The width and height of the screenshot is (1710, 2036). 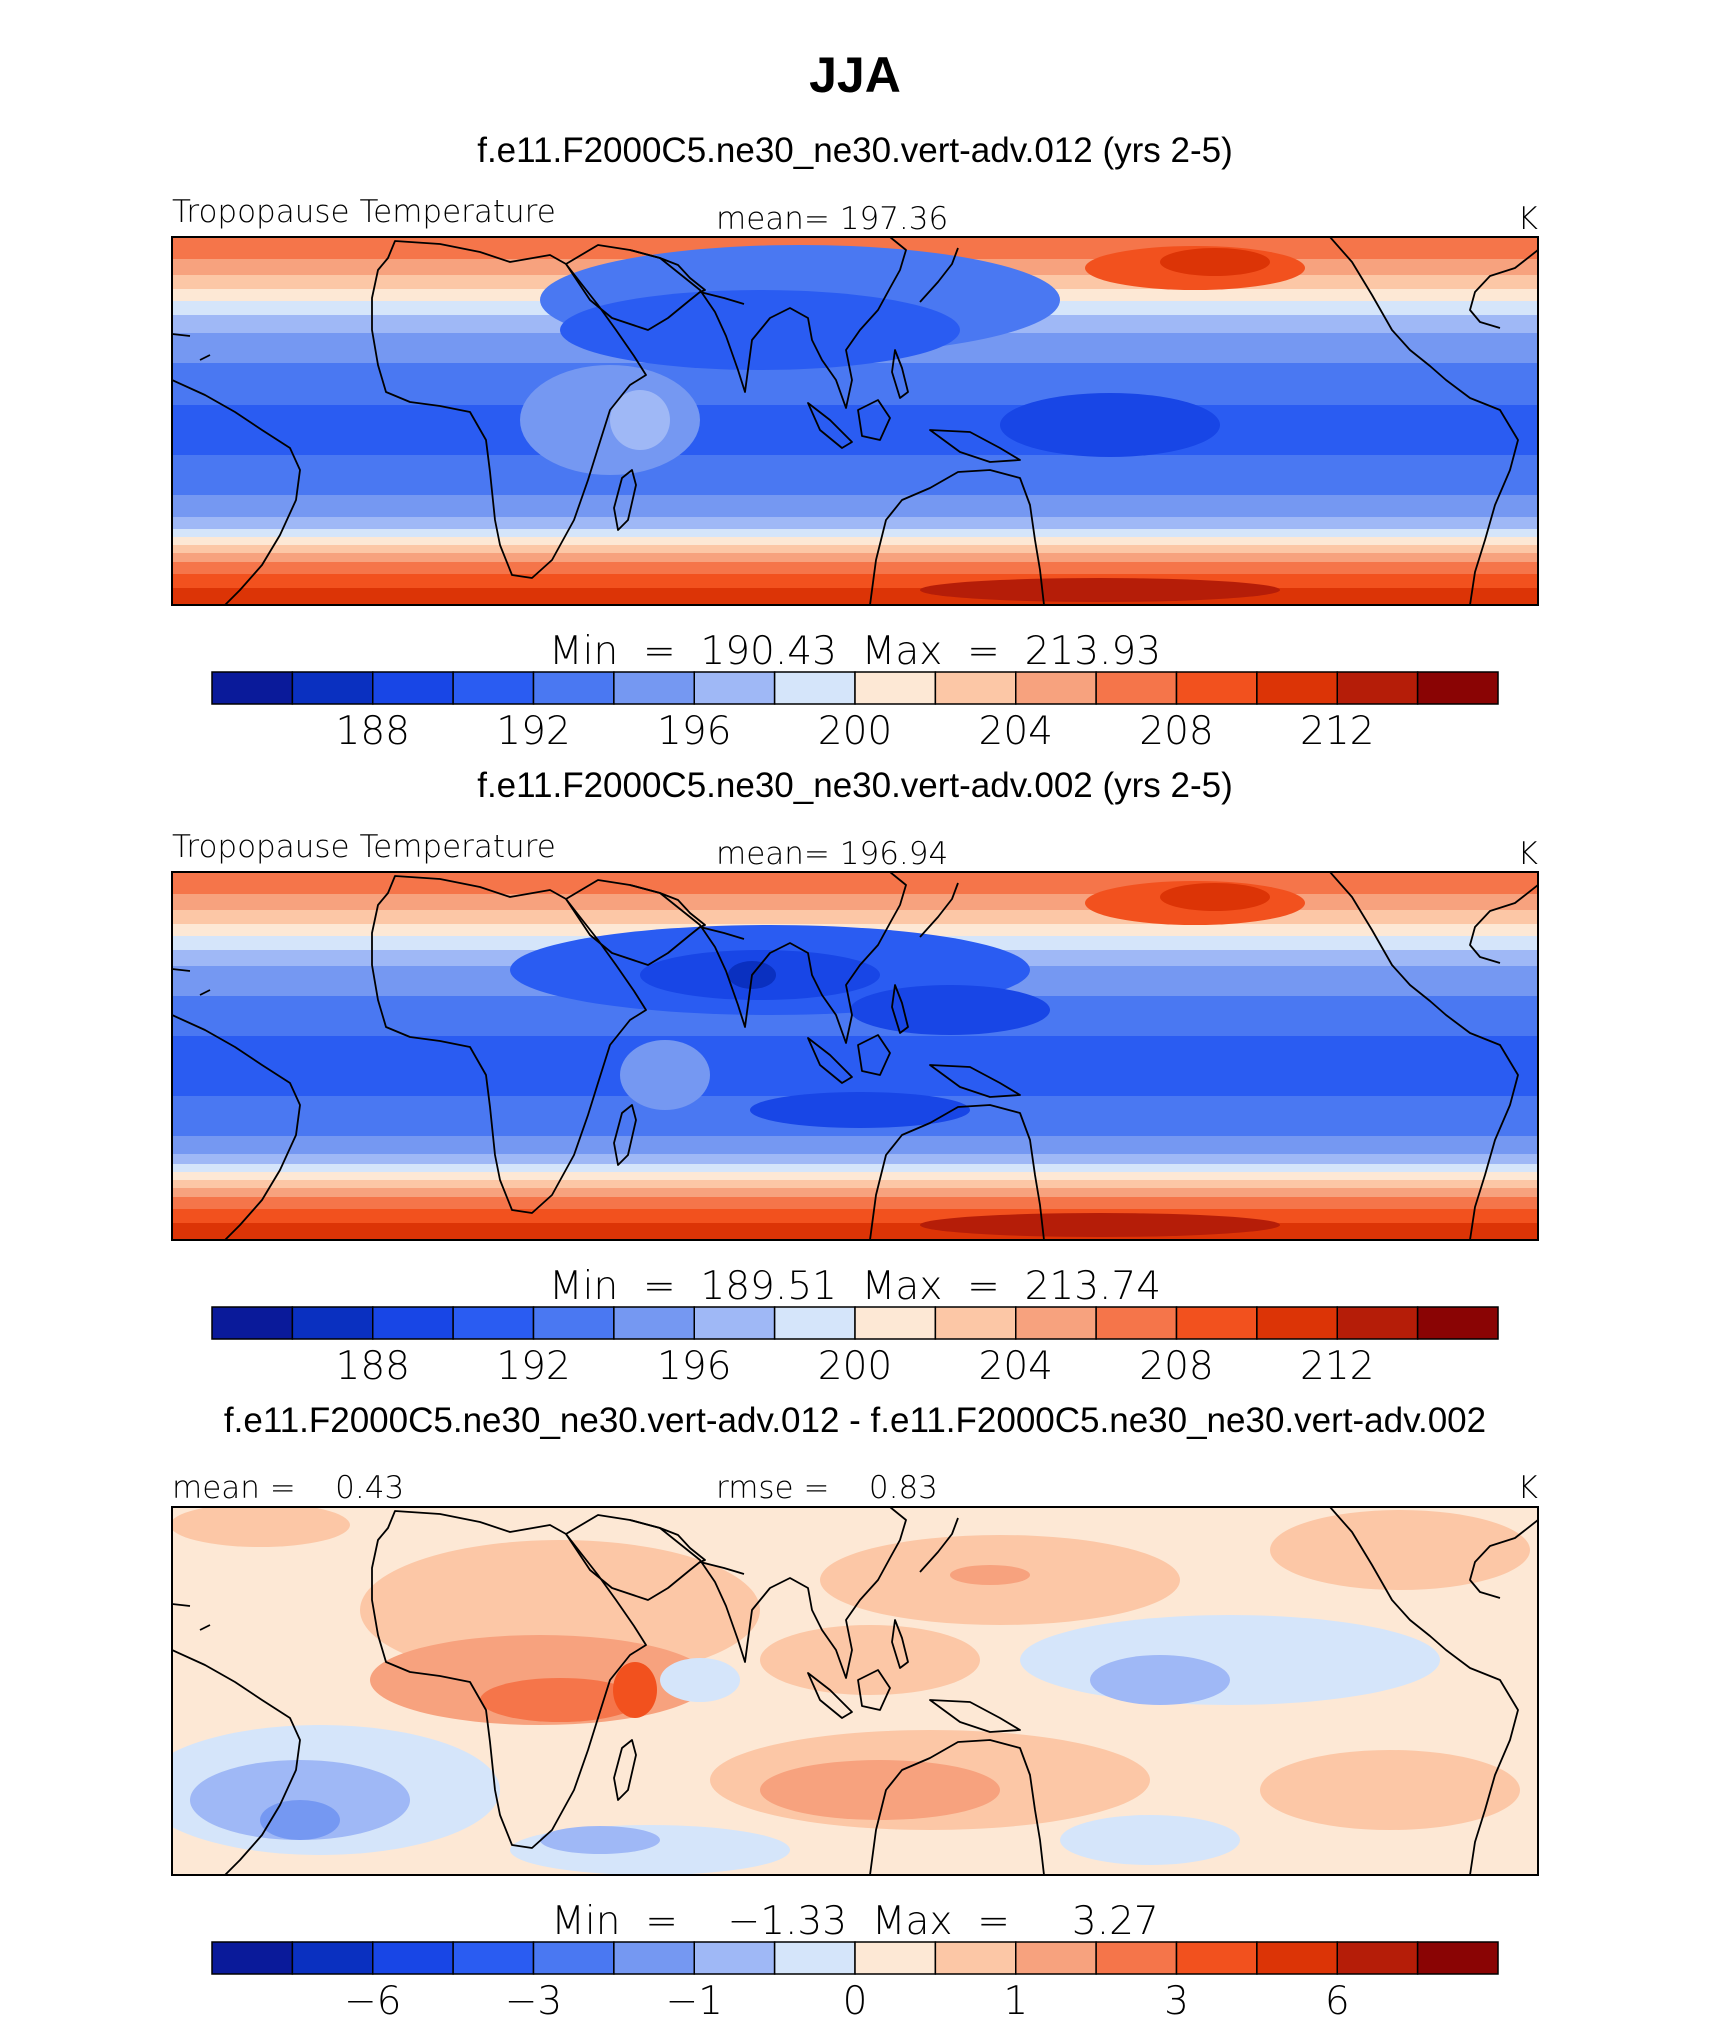 What do you see at coordinates (855, 75) in the screenshot?
I see `season-title: JJA` at bounding box center [855, 75].